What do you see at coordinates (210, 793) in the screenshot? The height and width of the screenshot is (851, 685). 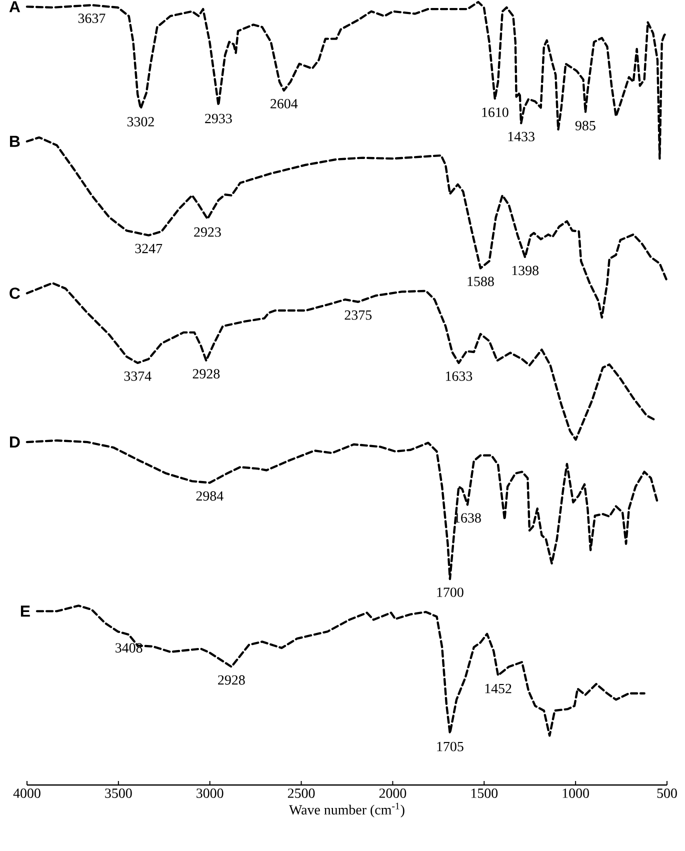 I see `x-tick-label: 3000` at bounding box center [210, 793].